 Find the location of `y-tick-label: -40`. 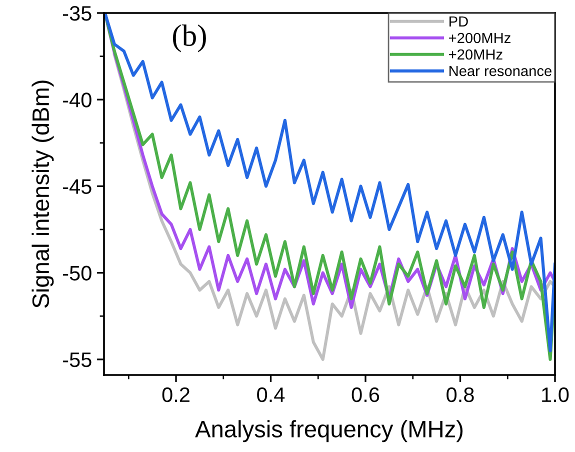

y-tick-label: -40 is located at coordinates (77, 100).